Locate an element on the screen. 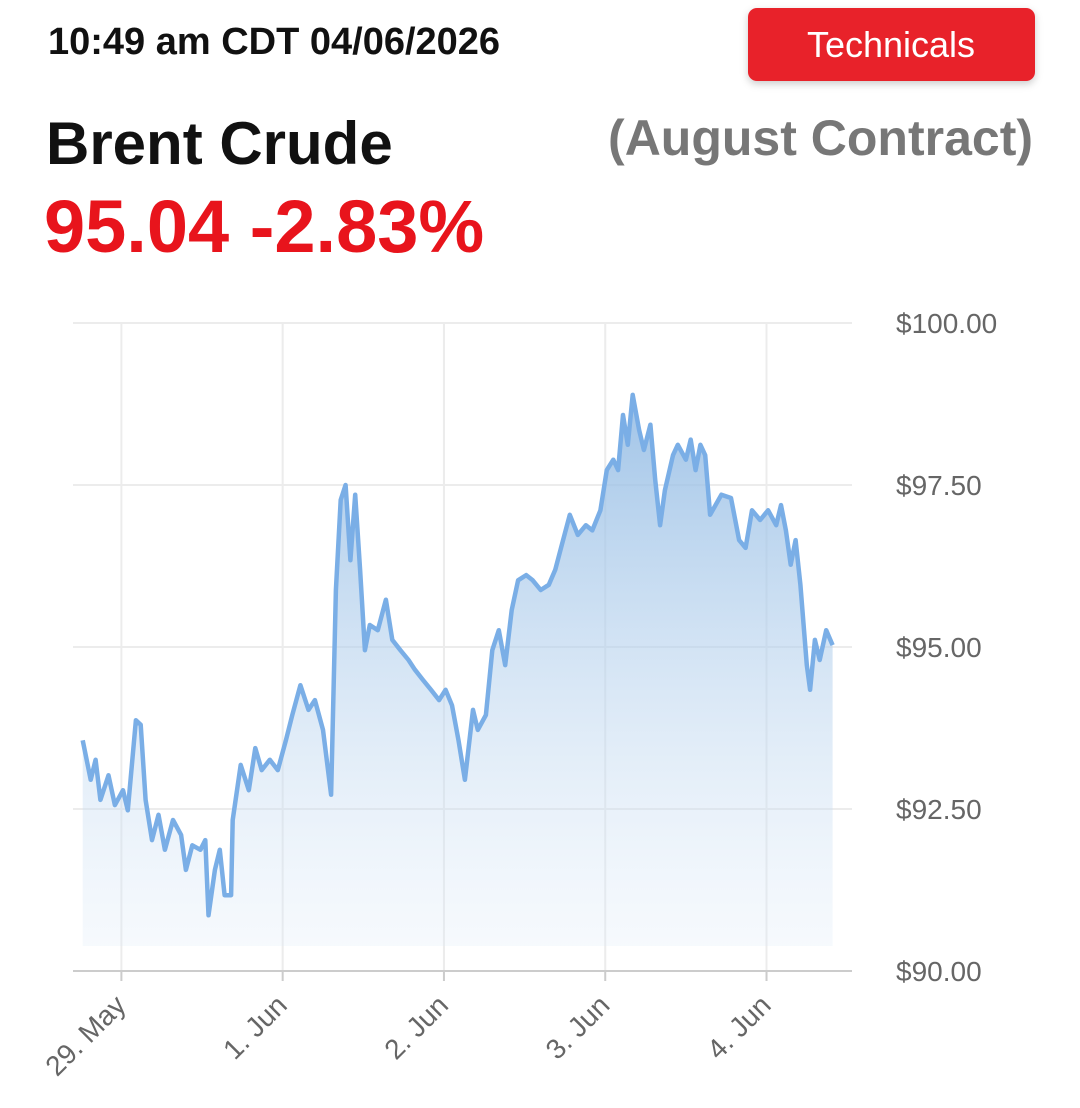  x-tick-label: 1. Jun is located at coordinates (255, 1027).